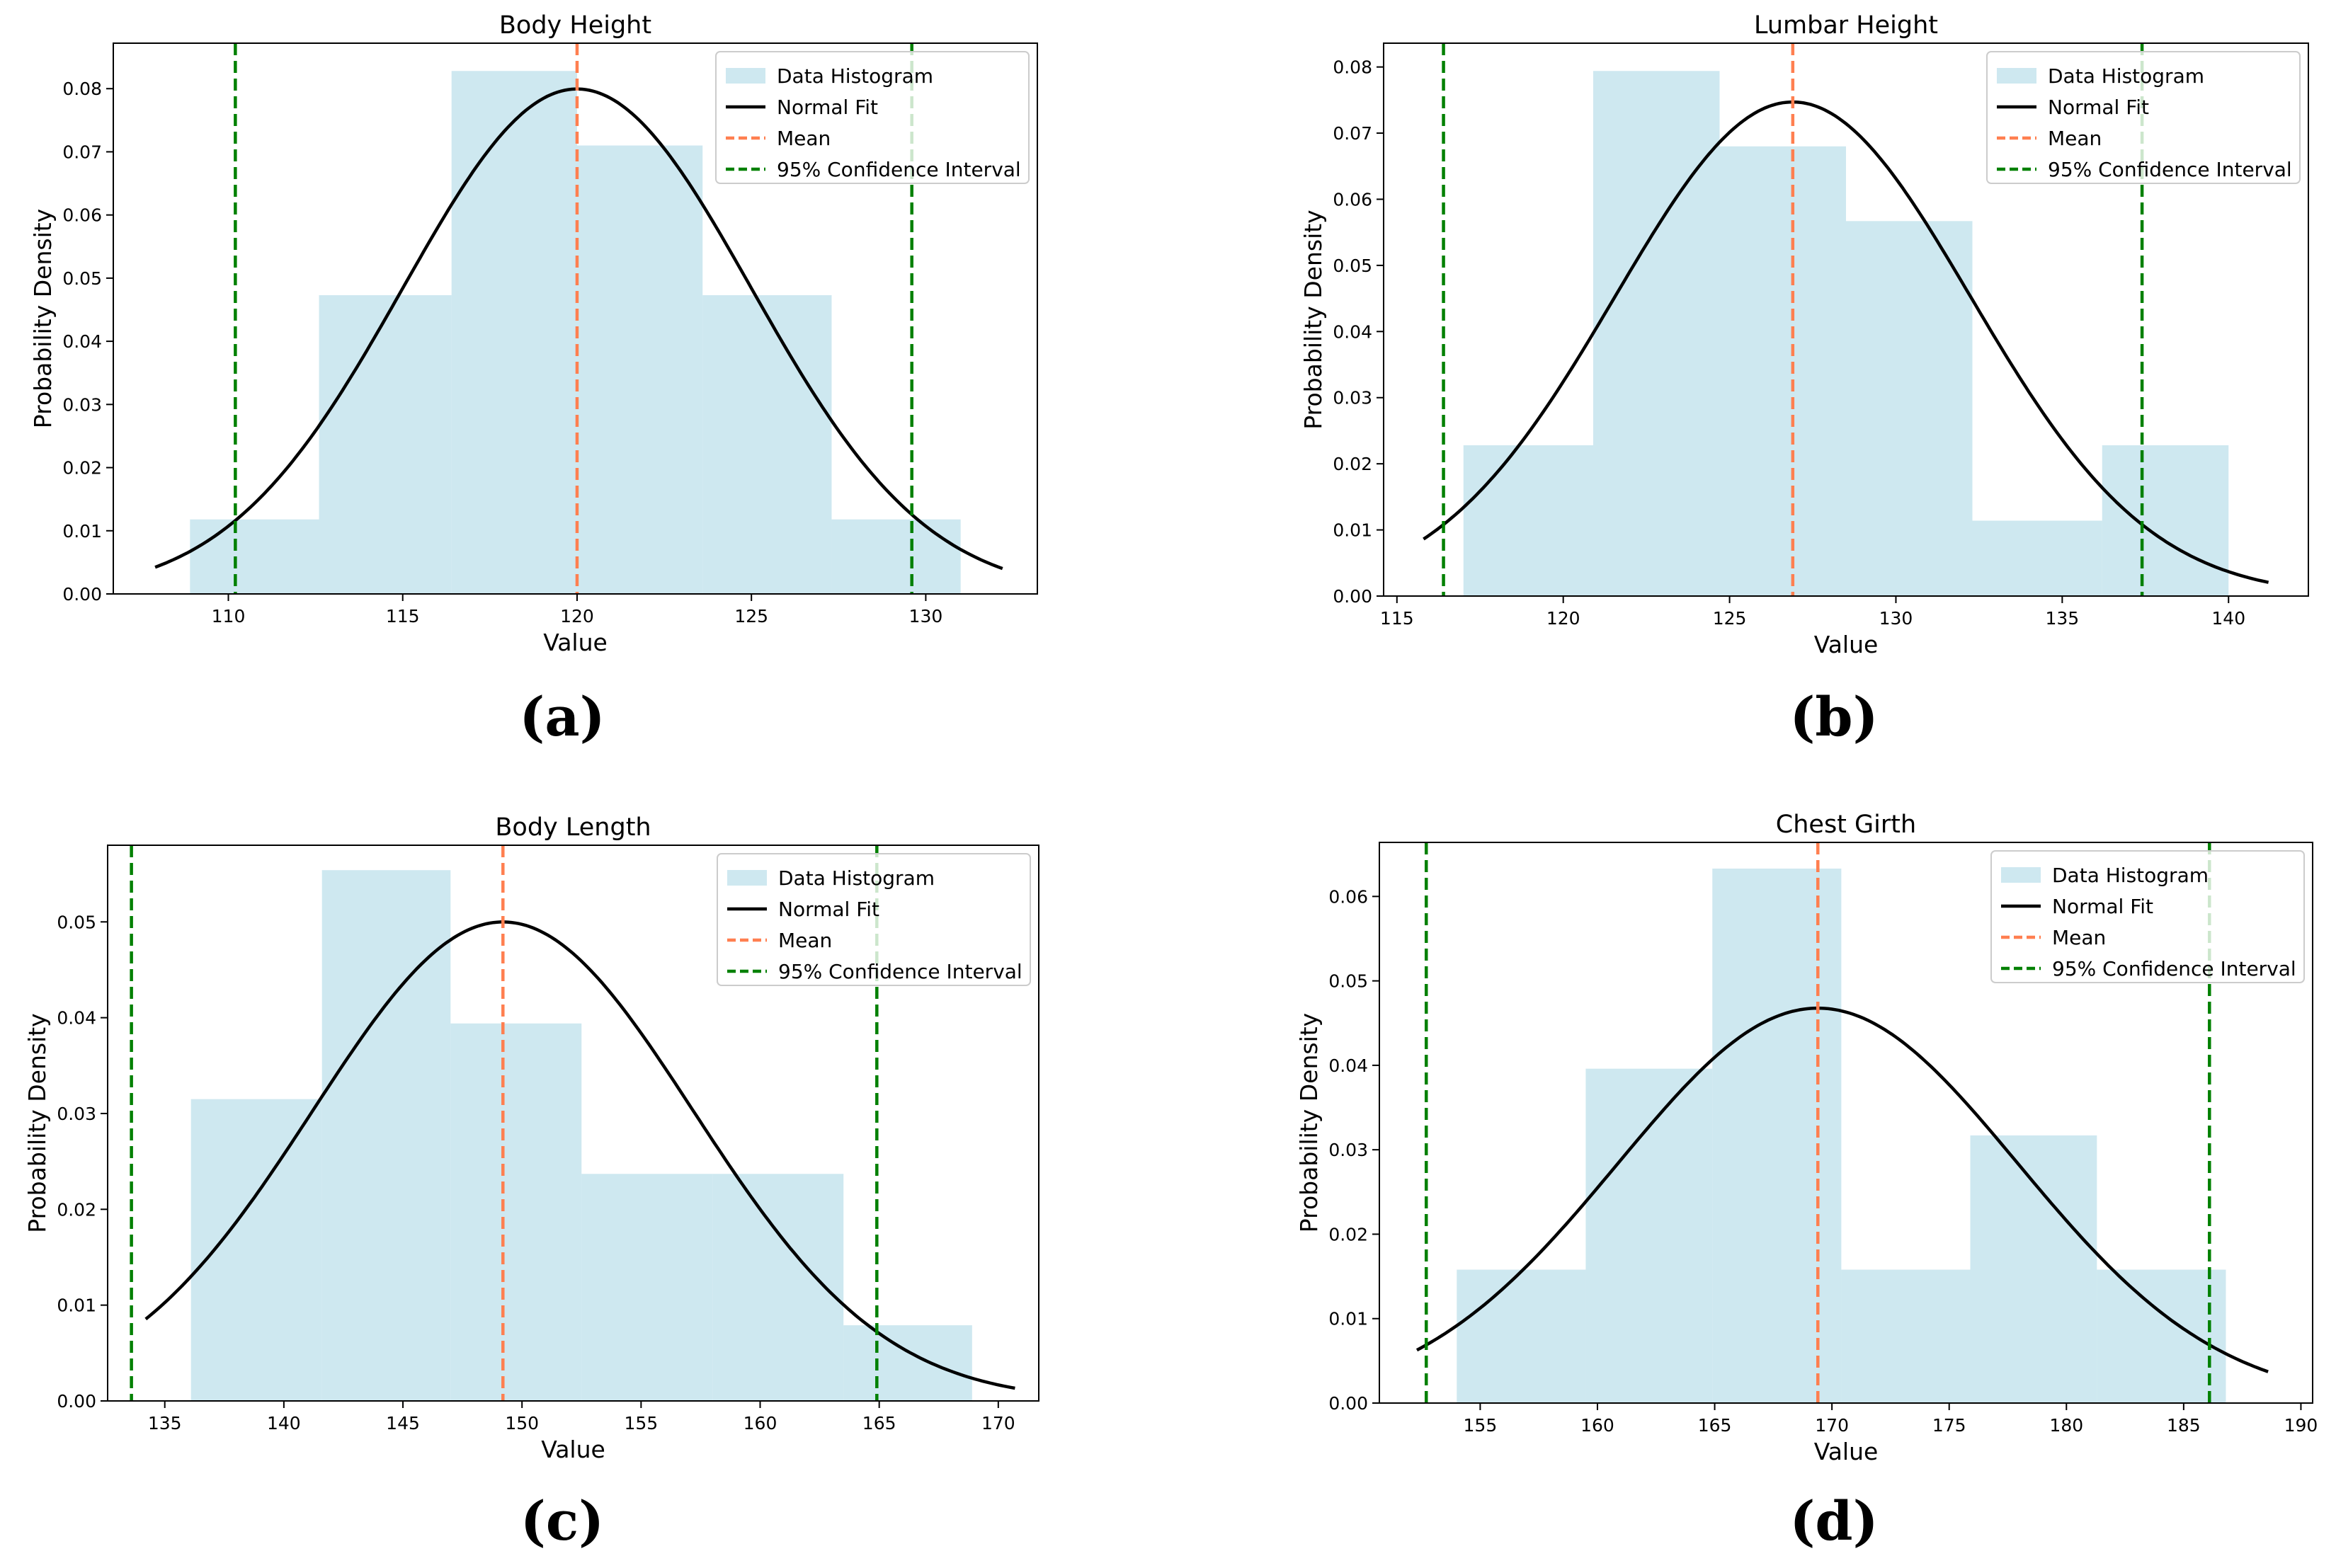  I want to click on y-tick-label: 0.05, so click(82, 278).